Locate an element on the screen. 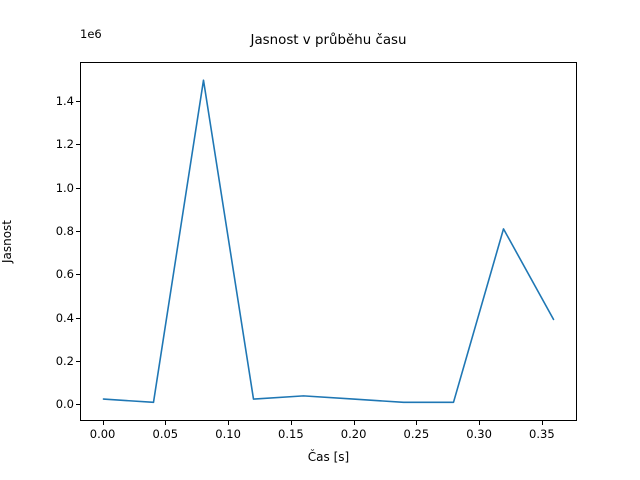 Image resolution: width=640 pixels, height=480 pixels. y-tick-label: 1.2 is located at coordinates (64, 144).